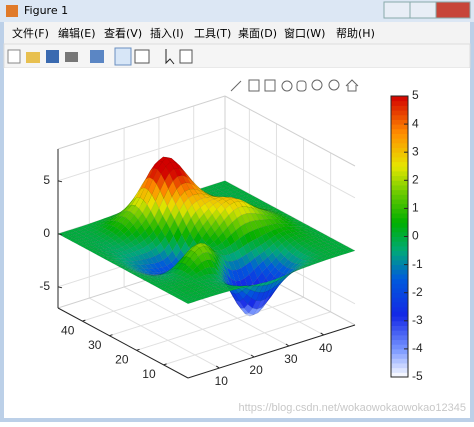  What do you see at coordinates (355, 33) in the screenshot?
I see `menu-item: 帮助(H)` at bounding box center [355, 33].